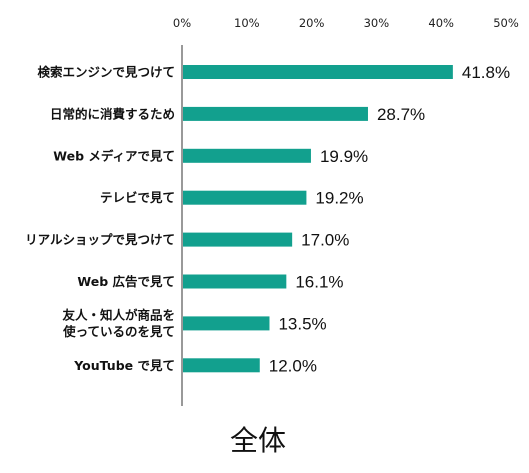  I want to click on value-label: 19.2%, so click(339, 198).